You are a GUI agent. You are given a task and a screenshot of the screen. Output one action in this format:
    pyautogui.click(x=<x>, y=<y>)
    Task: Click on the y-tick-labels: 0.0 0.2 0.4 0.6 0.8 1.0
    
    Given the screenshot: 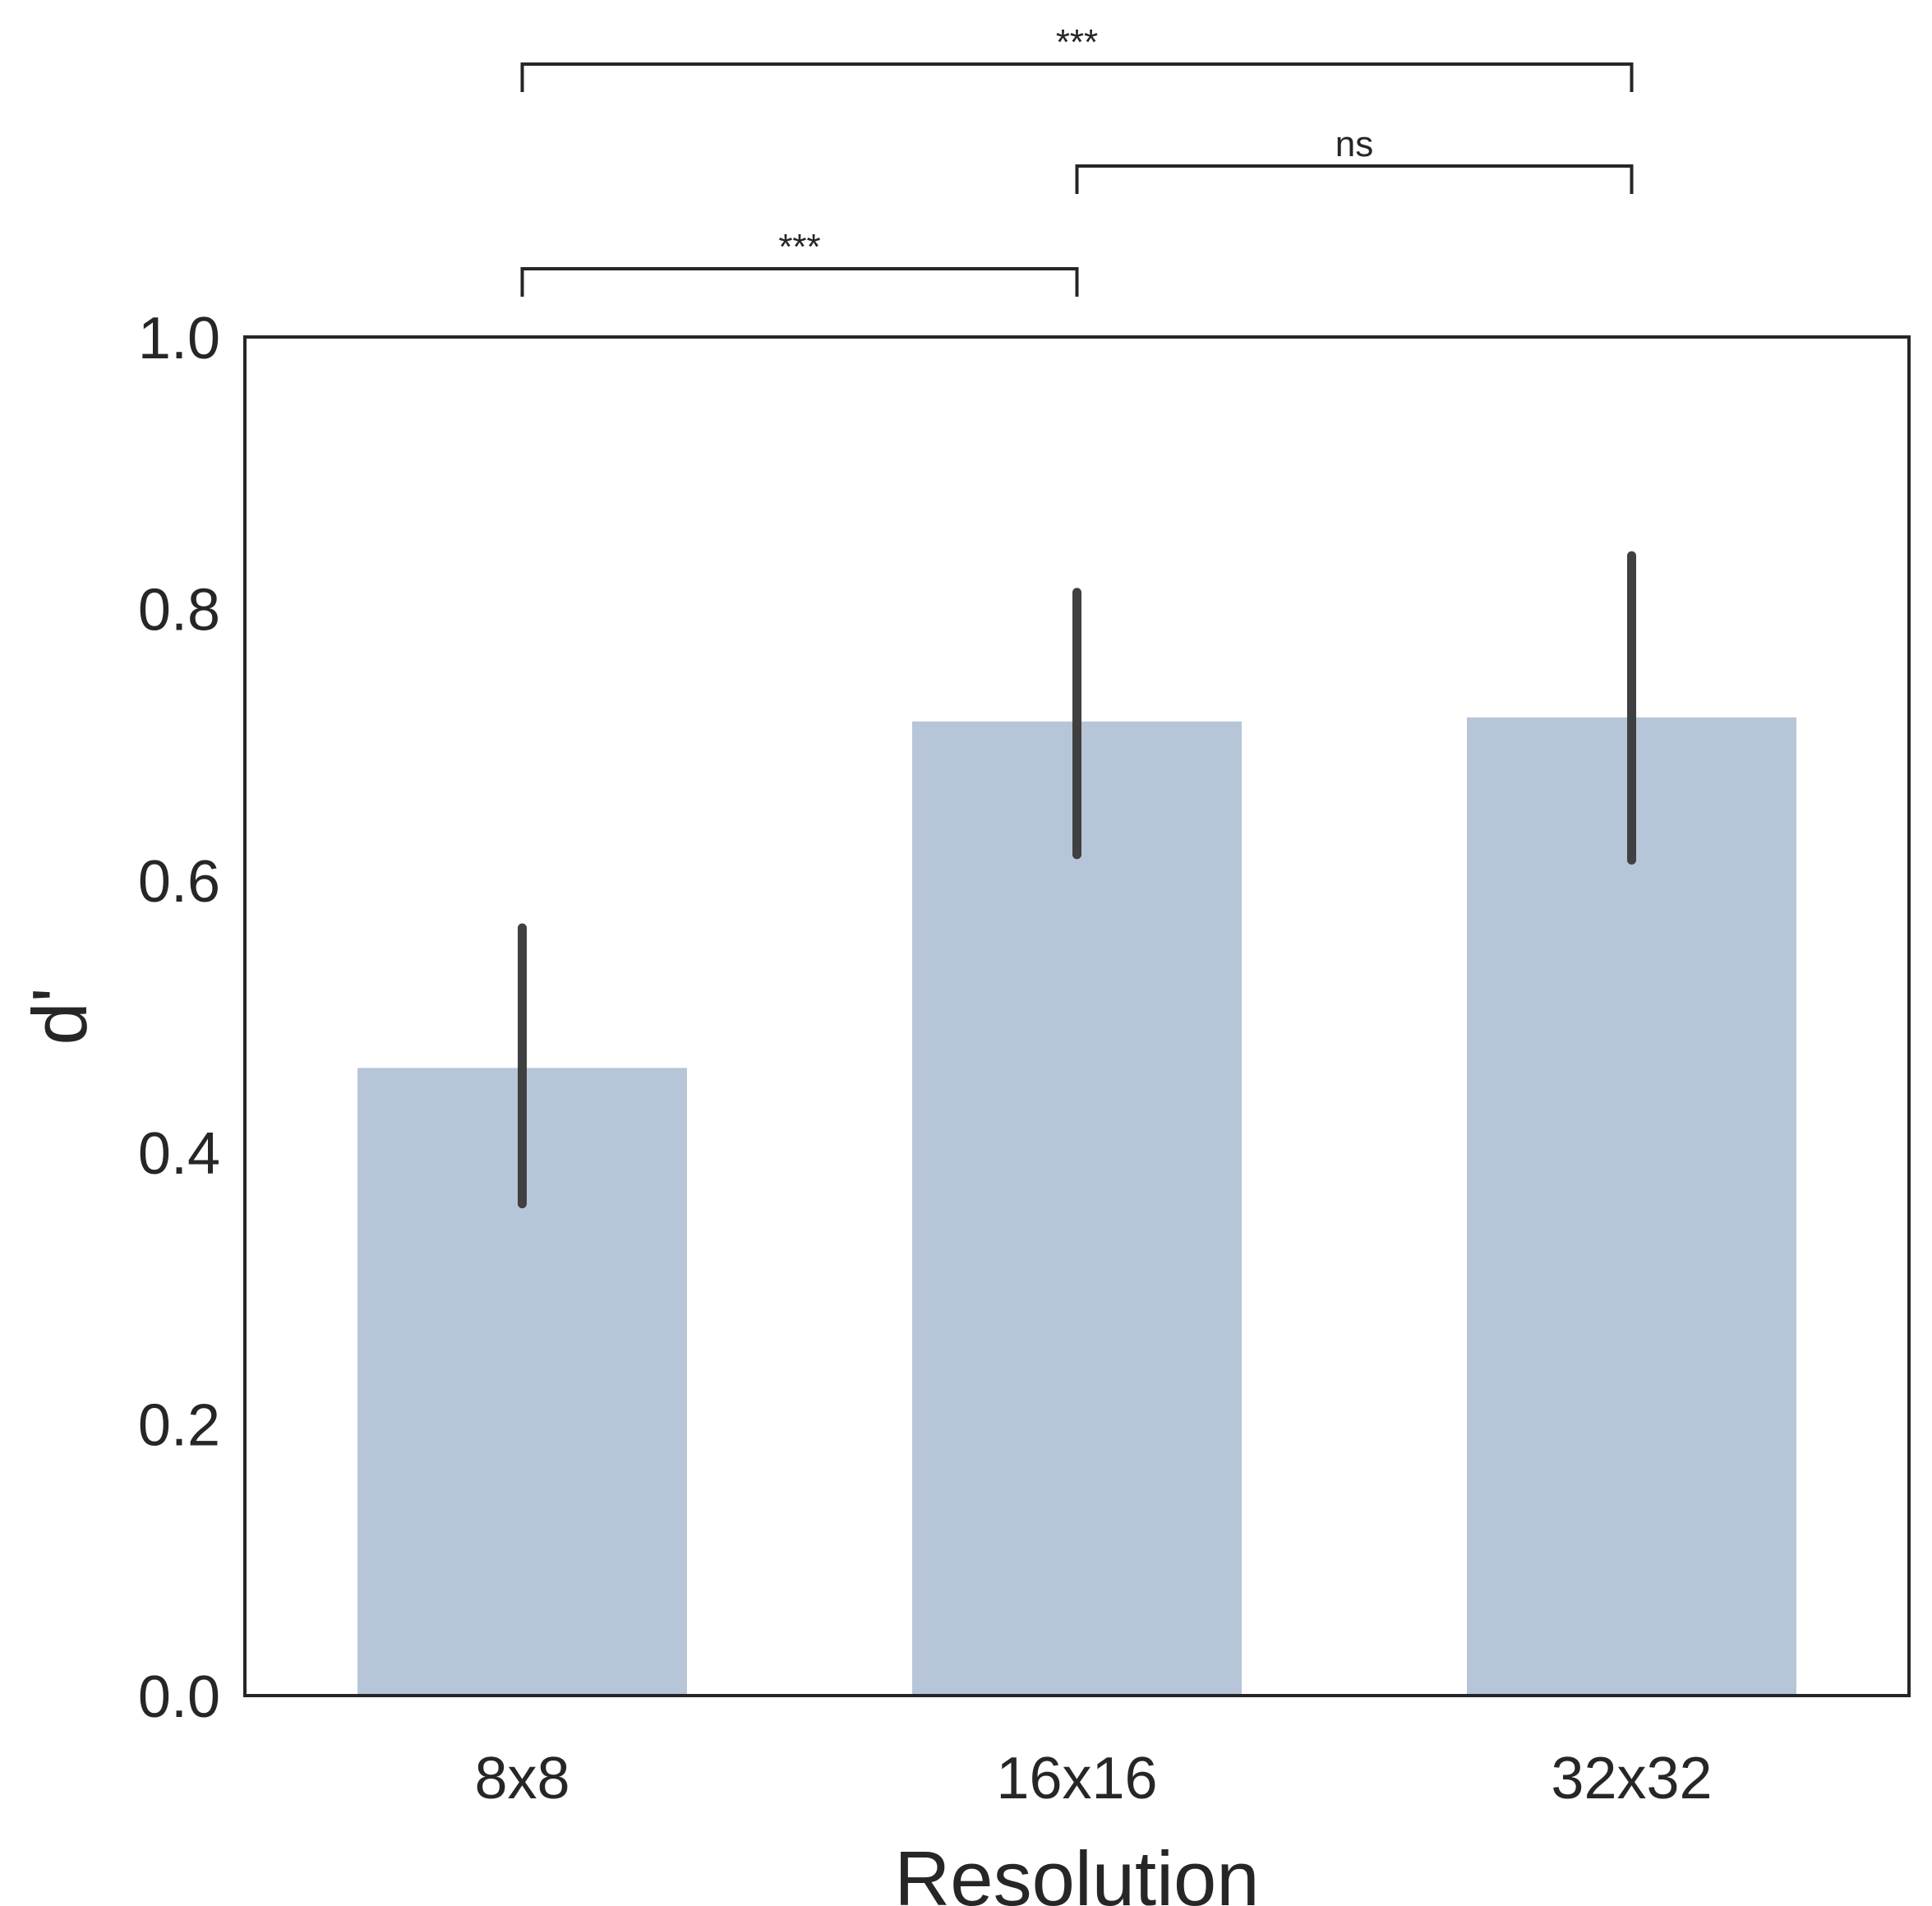 What is the action you would take?
    pyautogui.click(x=179, y=1018)
    